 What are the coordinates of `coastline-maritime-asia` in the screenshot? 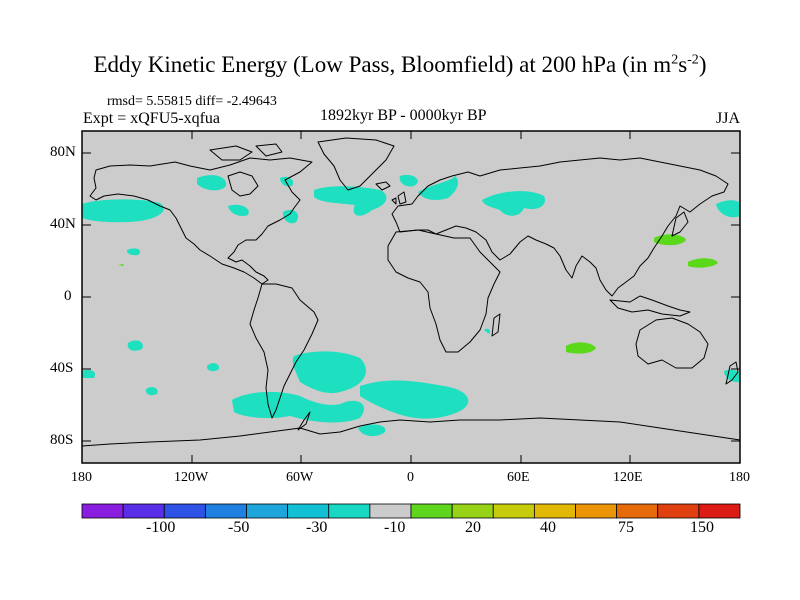 It's located at (650, 306).